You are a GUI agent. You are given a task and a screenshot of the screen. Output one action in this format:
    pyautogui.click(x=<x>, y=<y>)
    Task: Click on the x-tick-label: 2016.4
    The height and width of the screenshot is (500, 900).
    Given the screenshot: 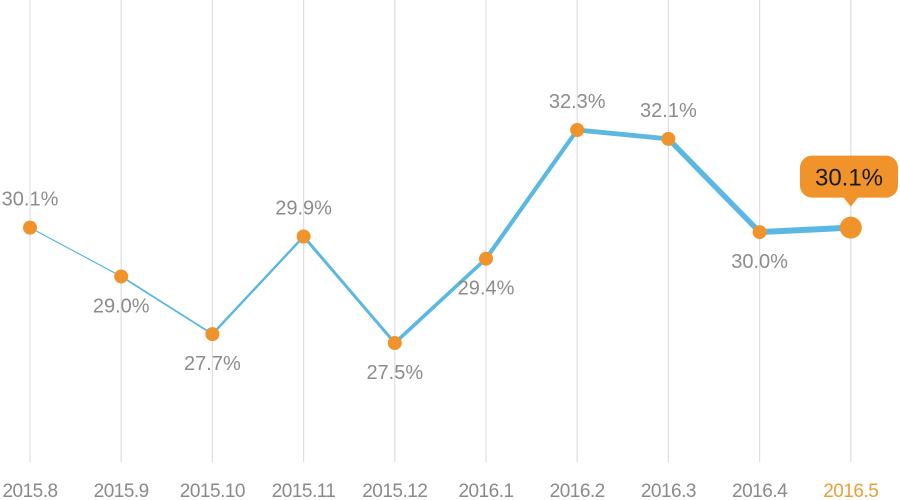 What is the action you would take?
    pyautogui.click(x=760, y=490)
    